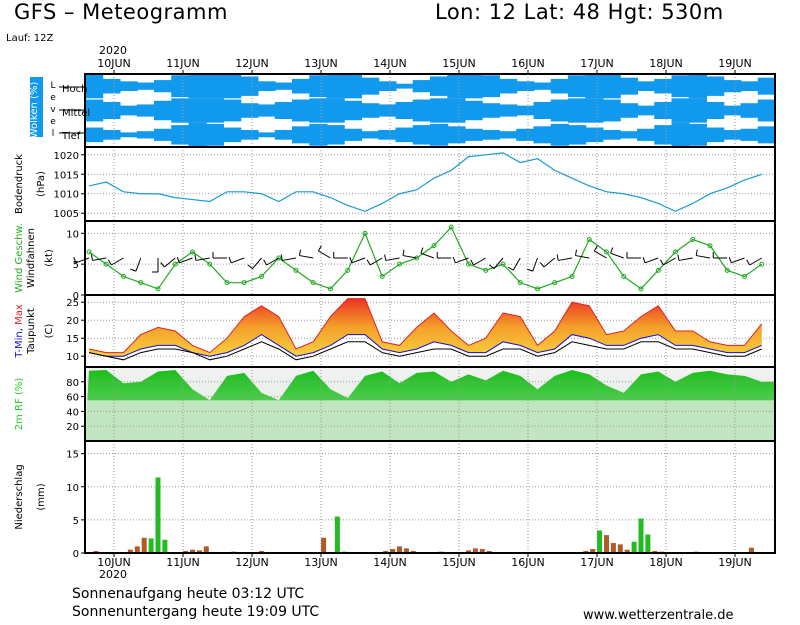  I want to click on day-label-bottom: 12JUN, so click(252, 562).